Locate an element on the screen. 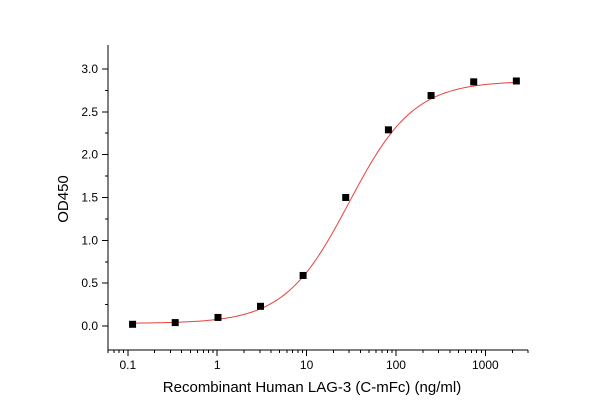 The image size is (600, 418). y-tick-label-1: 0.5 is located at coordinates (89, 283).